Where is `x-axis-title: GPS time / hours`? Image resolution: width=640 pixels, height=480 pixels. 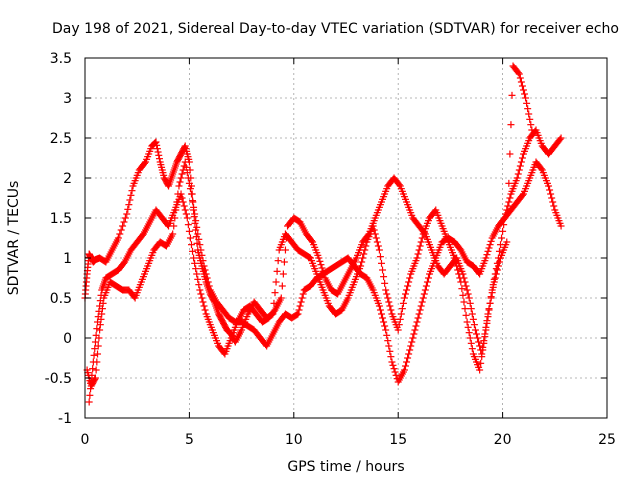 x-axis-title: GPS time / hours is located at coordinates (345, 467).